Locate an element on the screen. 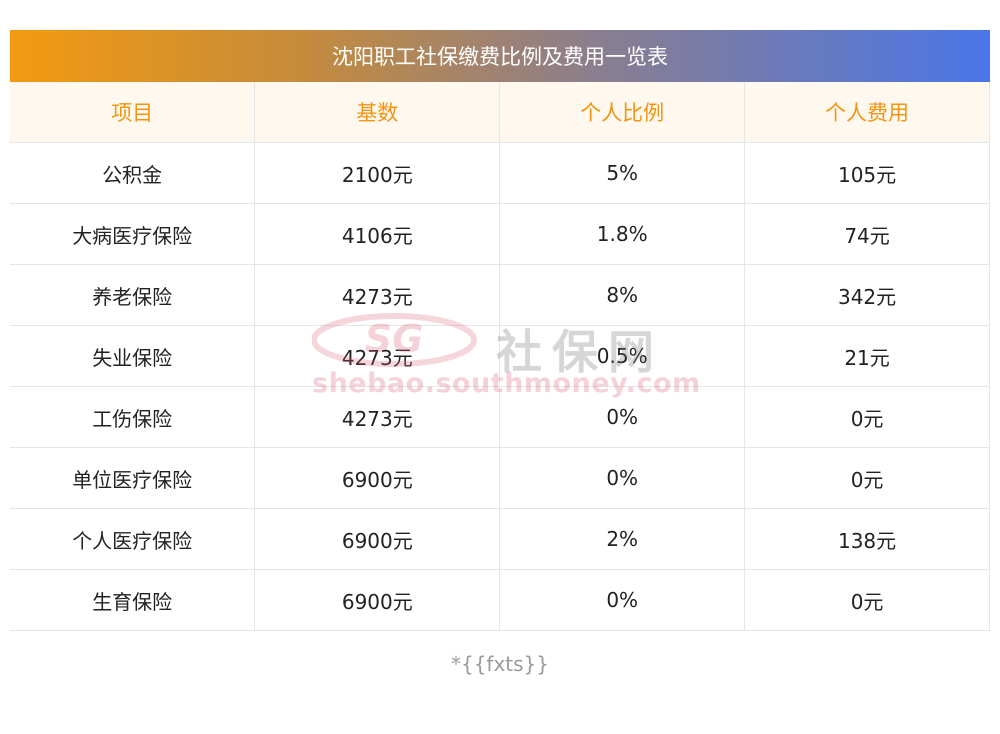 This screenshot has width=1000, height=734. table-row: 失业保险 4273元 0.5% 21元 is located at coordinates (500, 356).